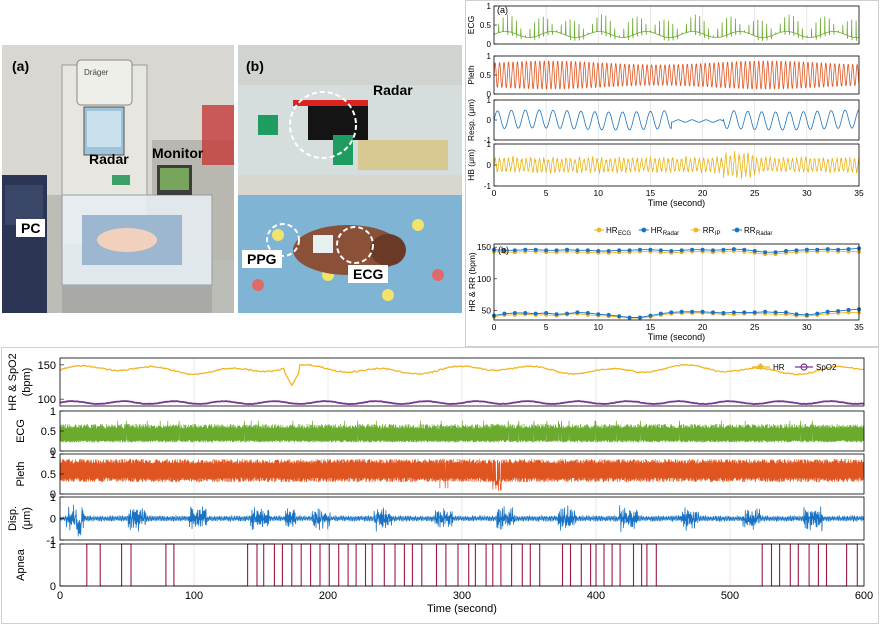 The width and height of the screenshot is (881, 624). I want to click on panel-a-xtick-label: 10, so click(599, 193).